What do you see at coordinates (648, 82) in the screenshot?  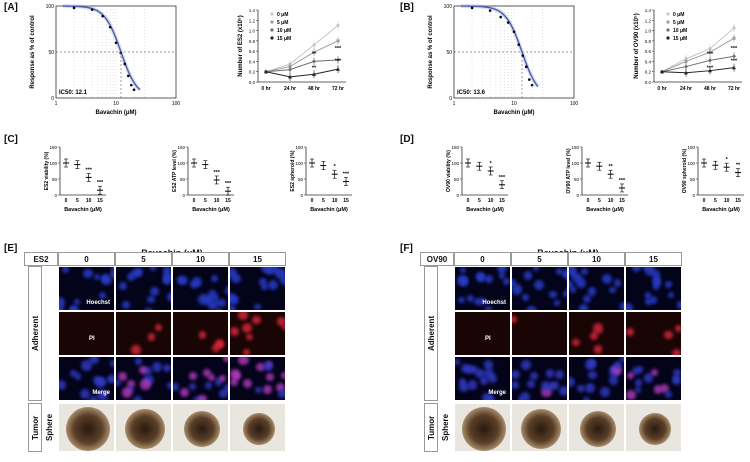 I see `y-tick-label: 0.0` at bounding box center [648, 82].